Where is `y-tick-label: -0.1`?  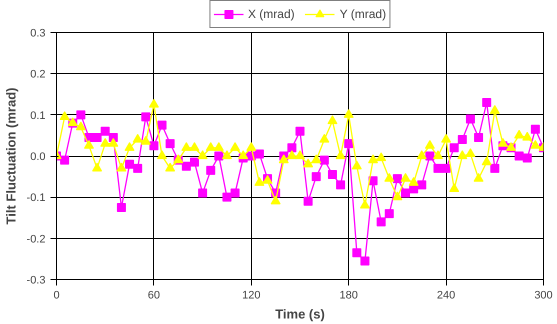 y-tick-label: -0.1 is located at coordinates (36, 198).